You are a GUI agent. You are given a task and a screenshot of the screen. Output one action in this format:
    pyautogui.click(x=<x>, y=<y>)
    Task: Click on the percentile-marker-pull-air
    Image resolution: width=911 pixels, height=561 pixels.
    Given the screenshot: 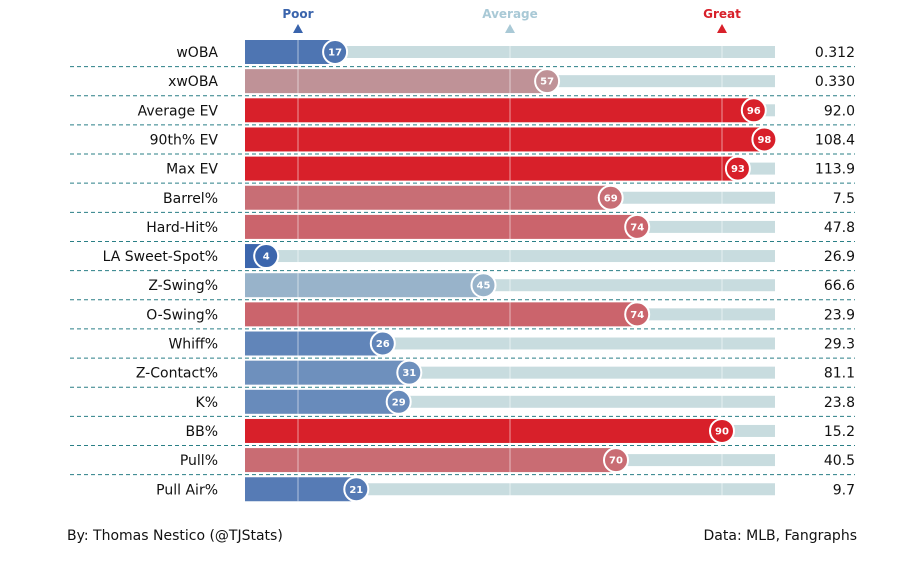 What is the action you would take?
    pyautogui.click(x=356, y=489)
    